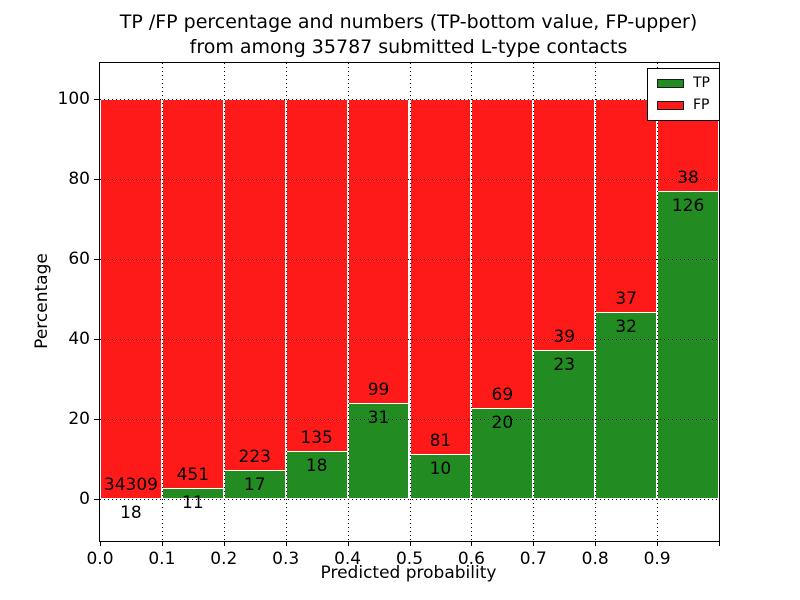  What do you see at coordinates (408, 573) in the screenshot?
I see `x-axis-label: Predicted probability` at bounding box center [408, 573].